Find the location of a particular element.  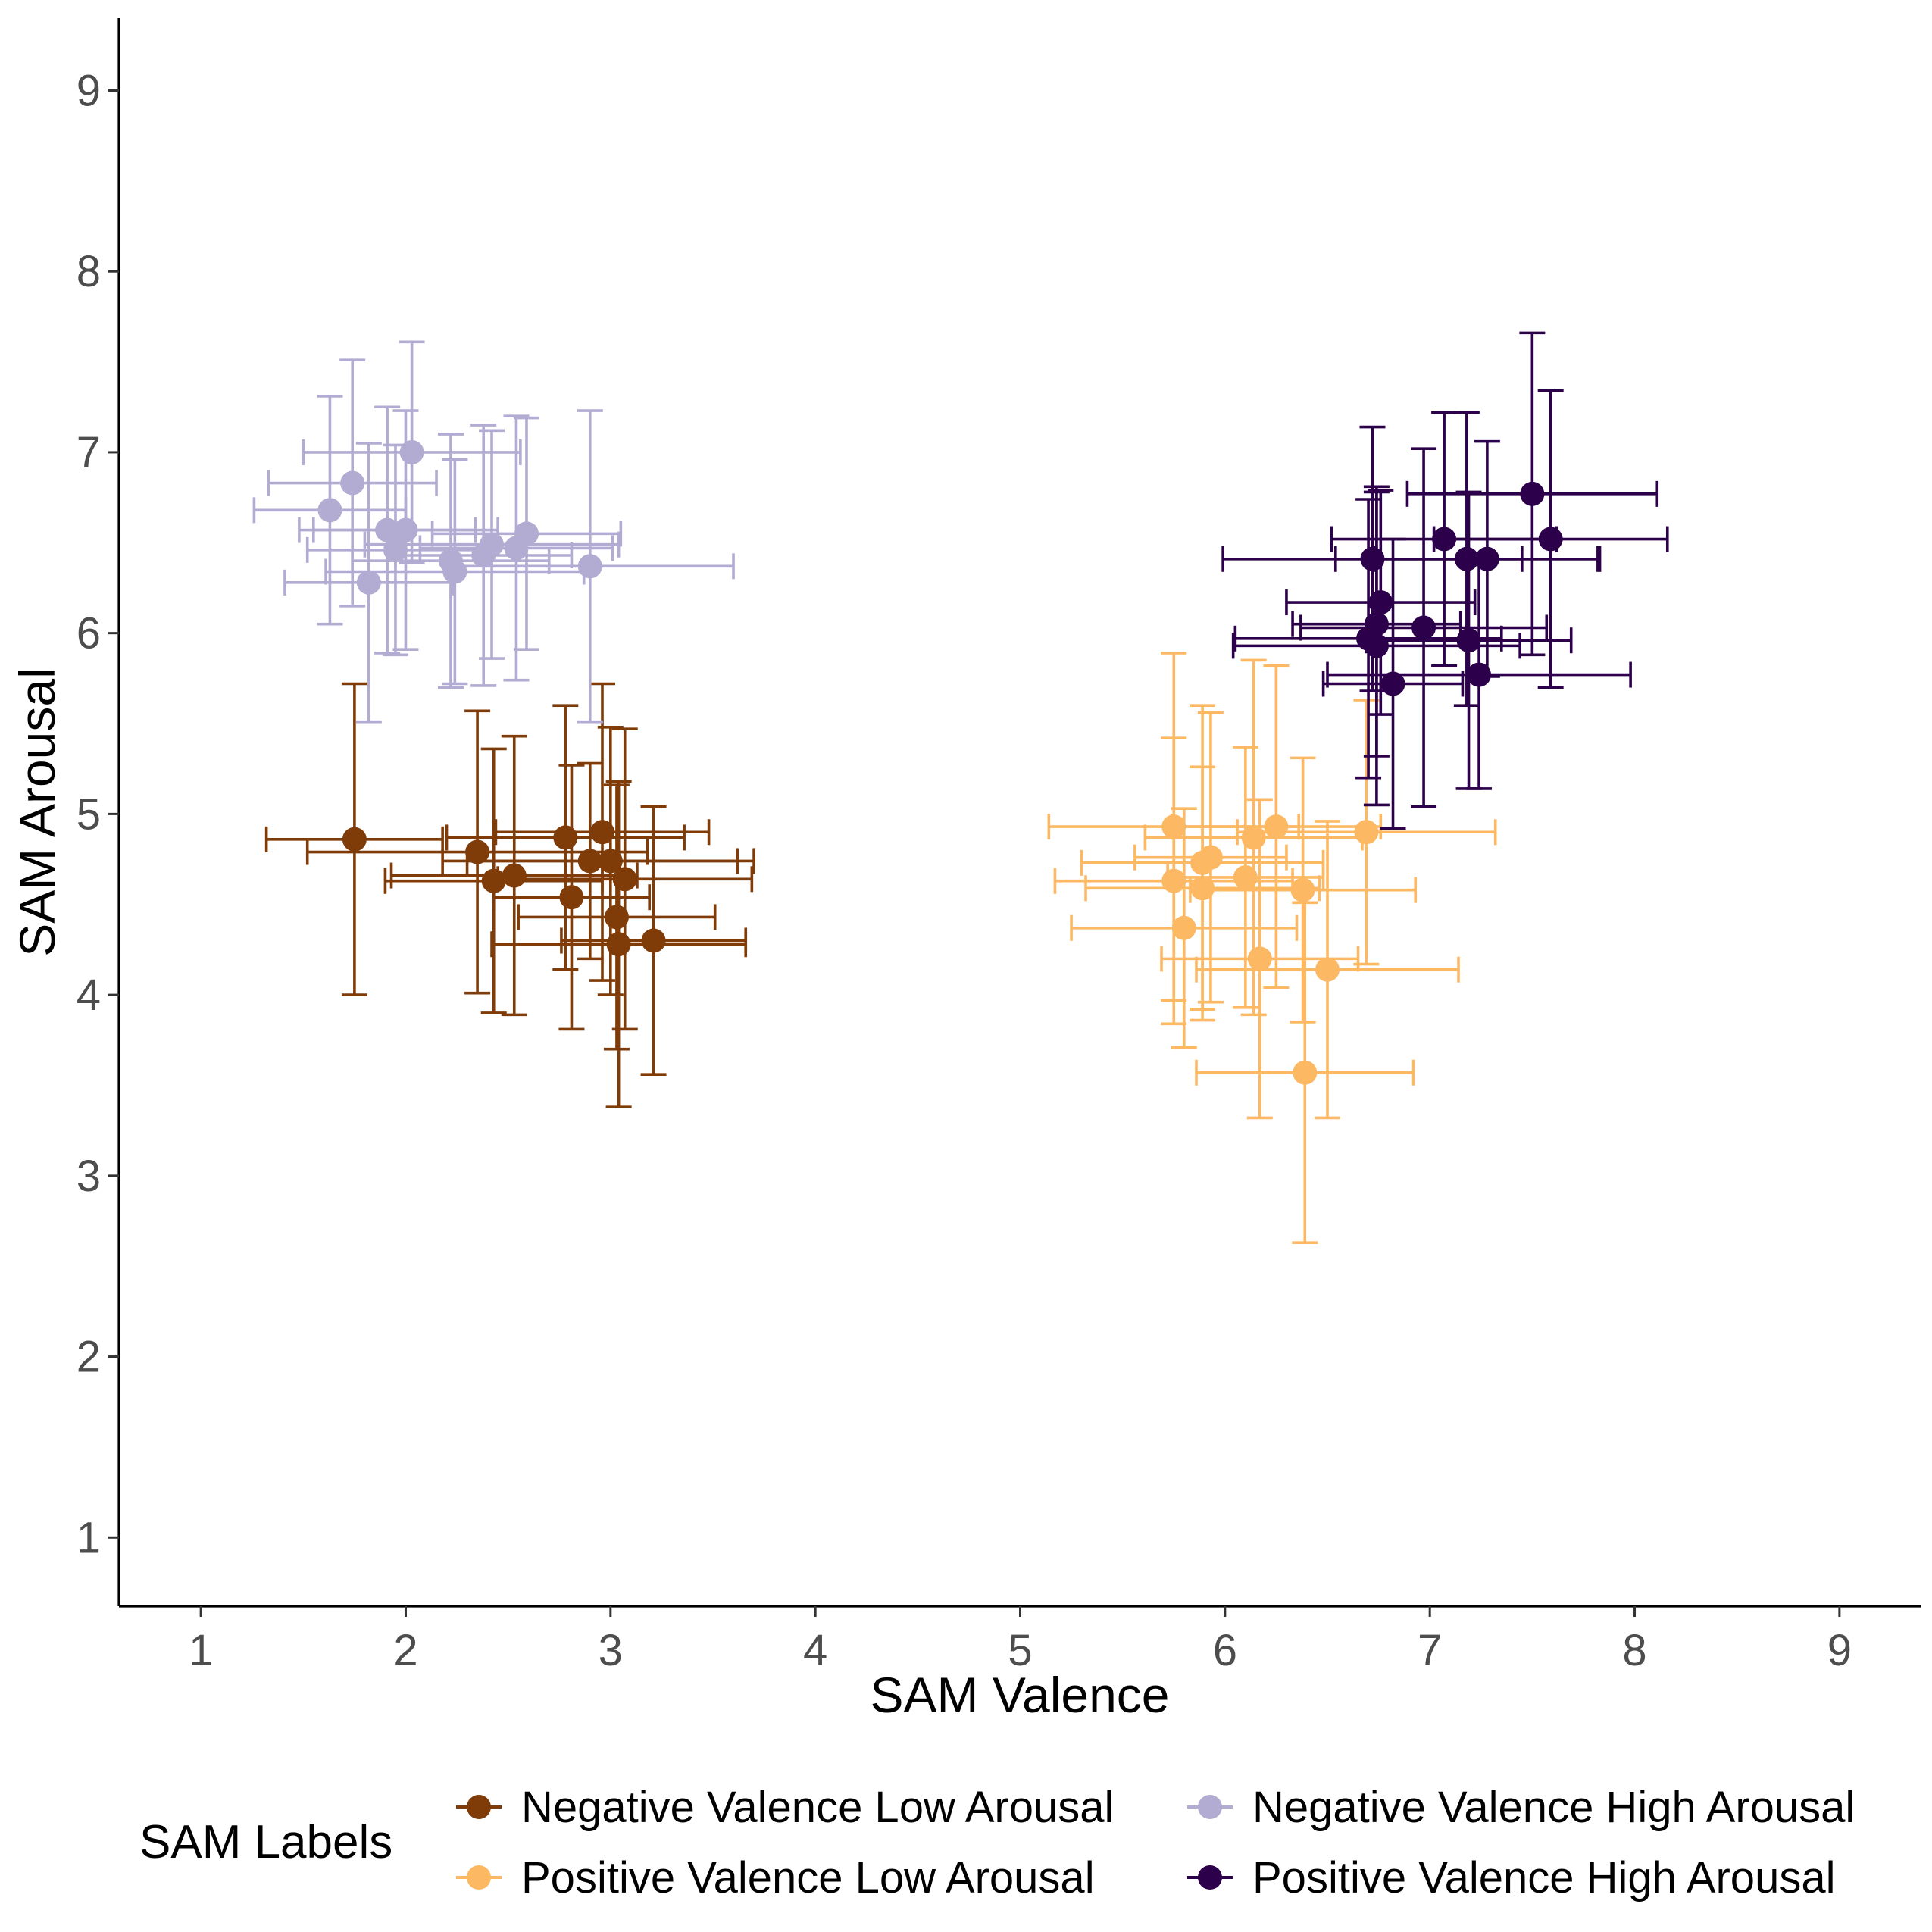

y-axis-title: SAM Arousal is located at coordinates (37, 812).